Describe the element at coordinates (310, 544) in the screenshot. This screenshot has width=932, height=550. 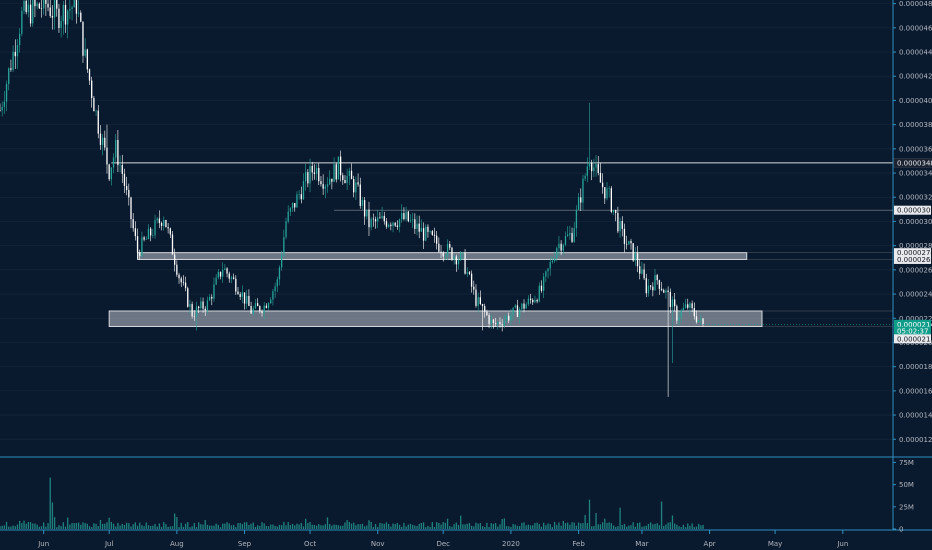
I see `x-tick-label: Oct` at that location.